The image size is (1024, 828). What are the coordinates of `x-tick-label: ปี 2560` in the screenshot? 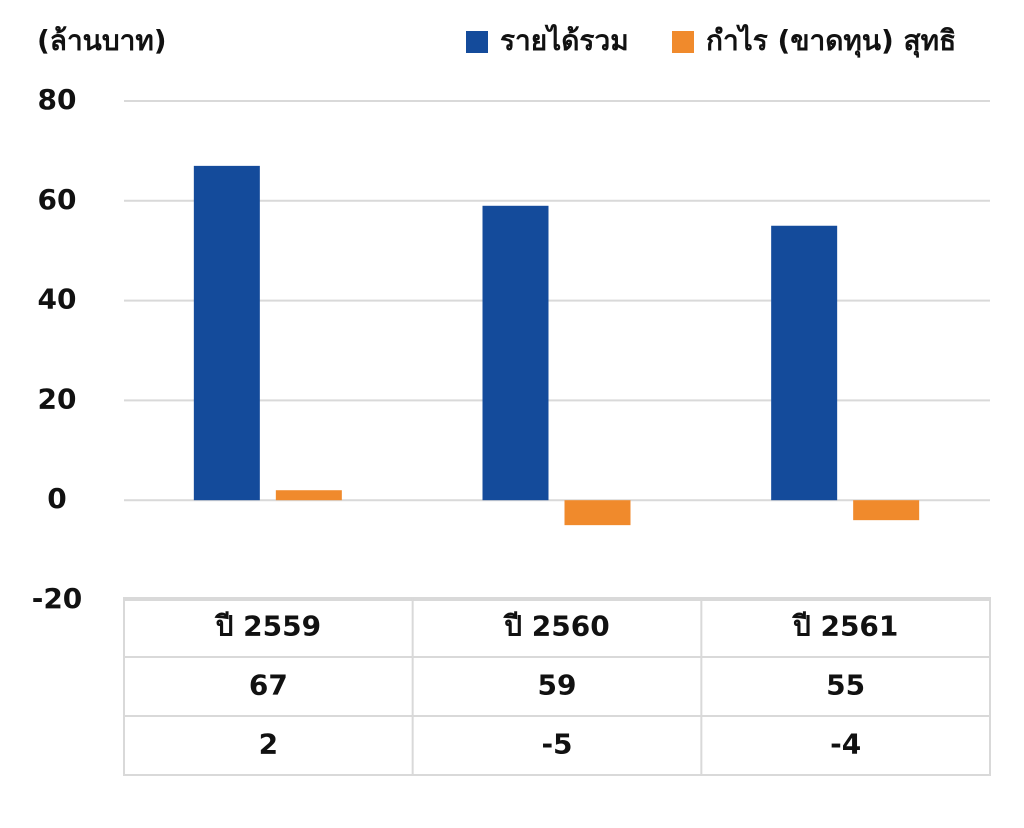 It's located at (555, 626).